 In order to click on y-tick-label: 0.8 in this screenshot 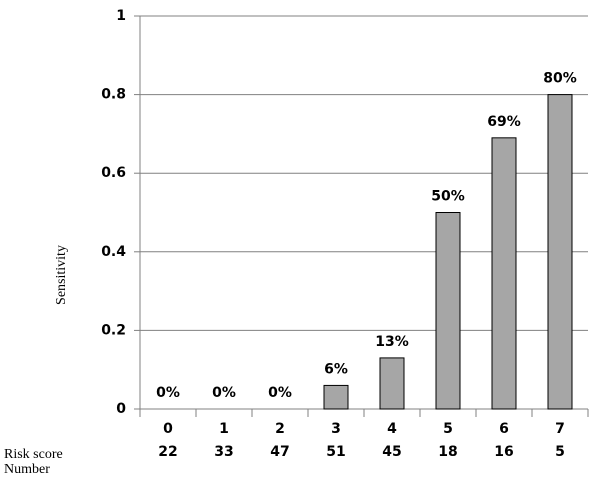, I will do `click(113, 95)`.